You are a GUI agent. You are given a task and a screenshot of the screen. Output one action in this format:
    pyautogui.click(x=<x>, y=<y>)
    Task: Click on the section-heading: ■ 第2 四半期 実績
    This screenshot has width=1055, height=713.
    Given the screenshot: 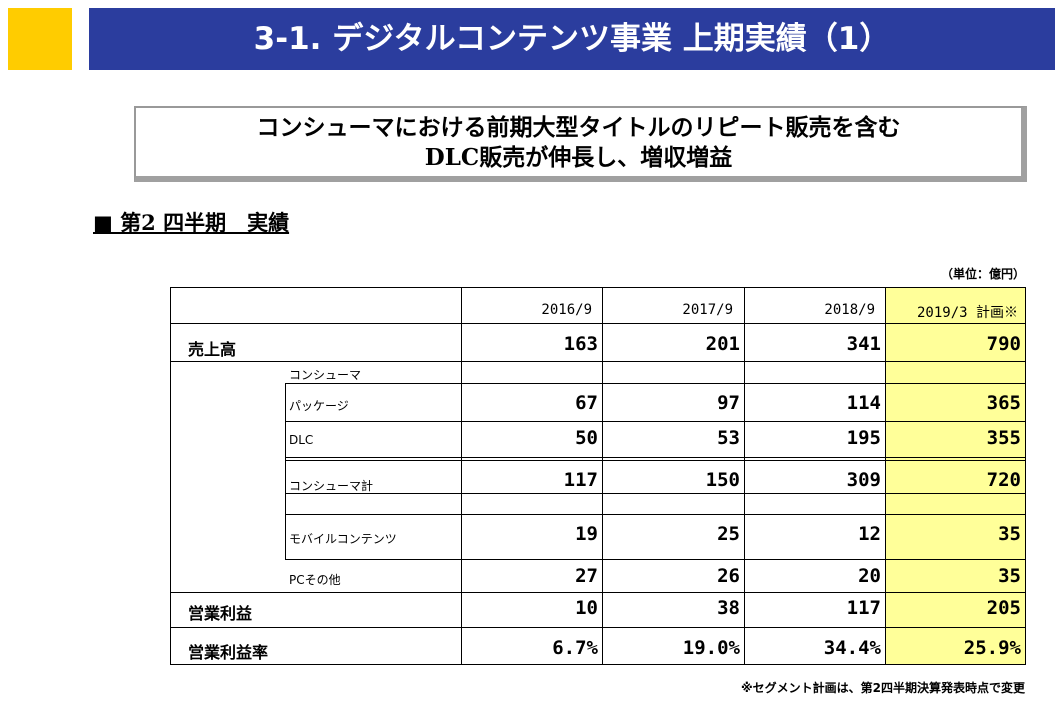 What is the action you would take?
    pyautogui.click(x=191, y=222)
    